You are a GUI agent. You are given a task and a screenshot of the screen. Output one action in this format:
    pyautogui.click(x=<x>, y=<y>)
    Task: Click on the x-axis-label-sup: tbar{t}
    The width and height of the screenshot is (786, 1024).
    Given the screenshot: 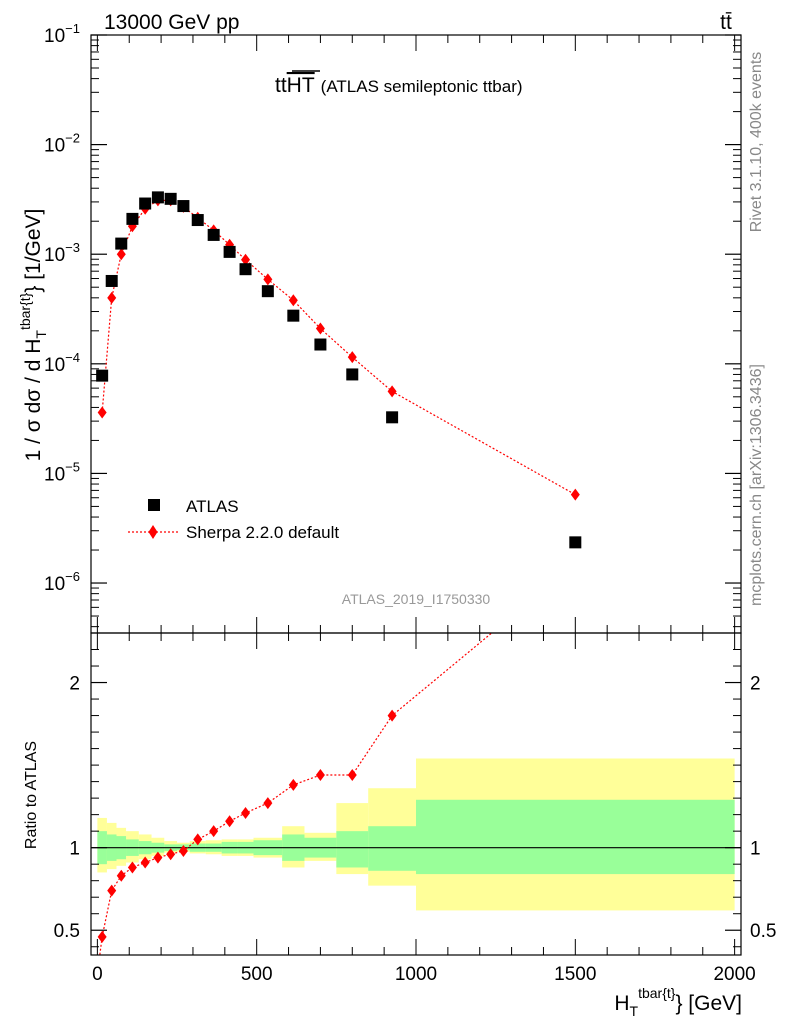 What is the action you would take?
    pyautogui.click(x=657, y=993)
    